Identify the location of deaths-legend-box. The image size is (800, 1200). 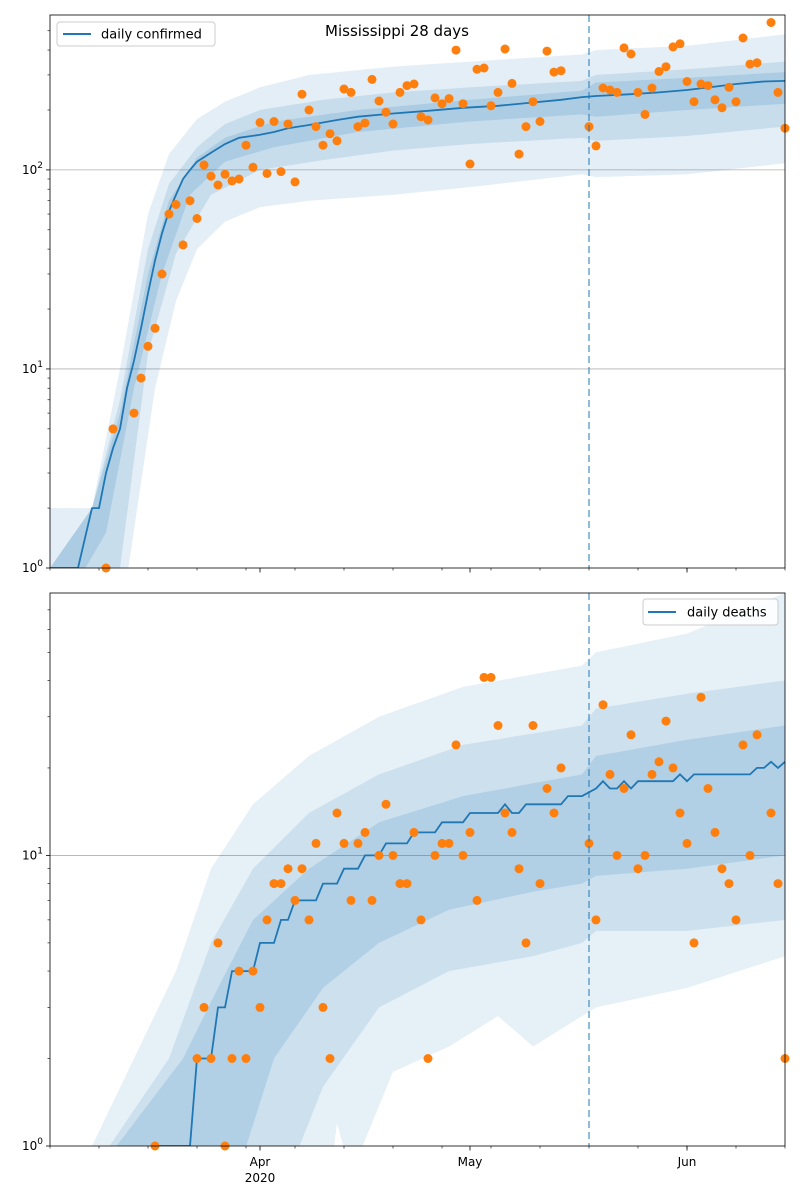
(710, 612).